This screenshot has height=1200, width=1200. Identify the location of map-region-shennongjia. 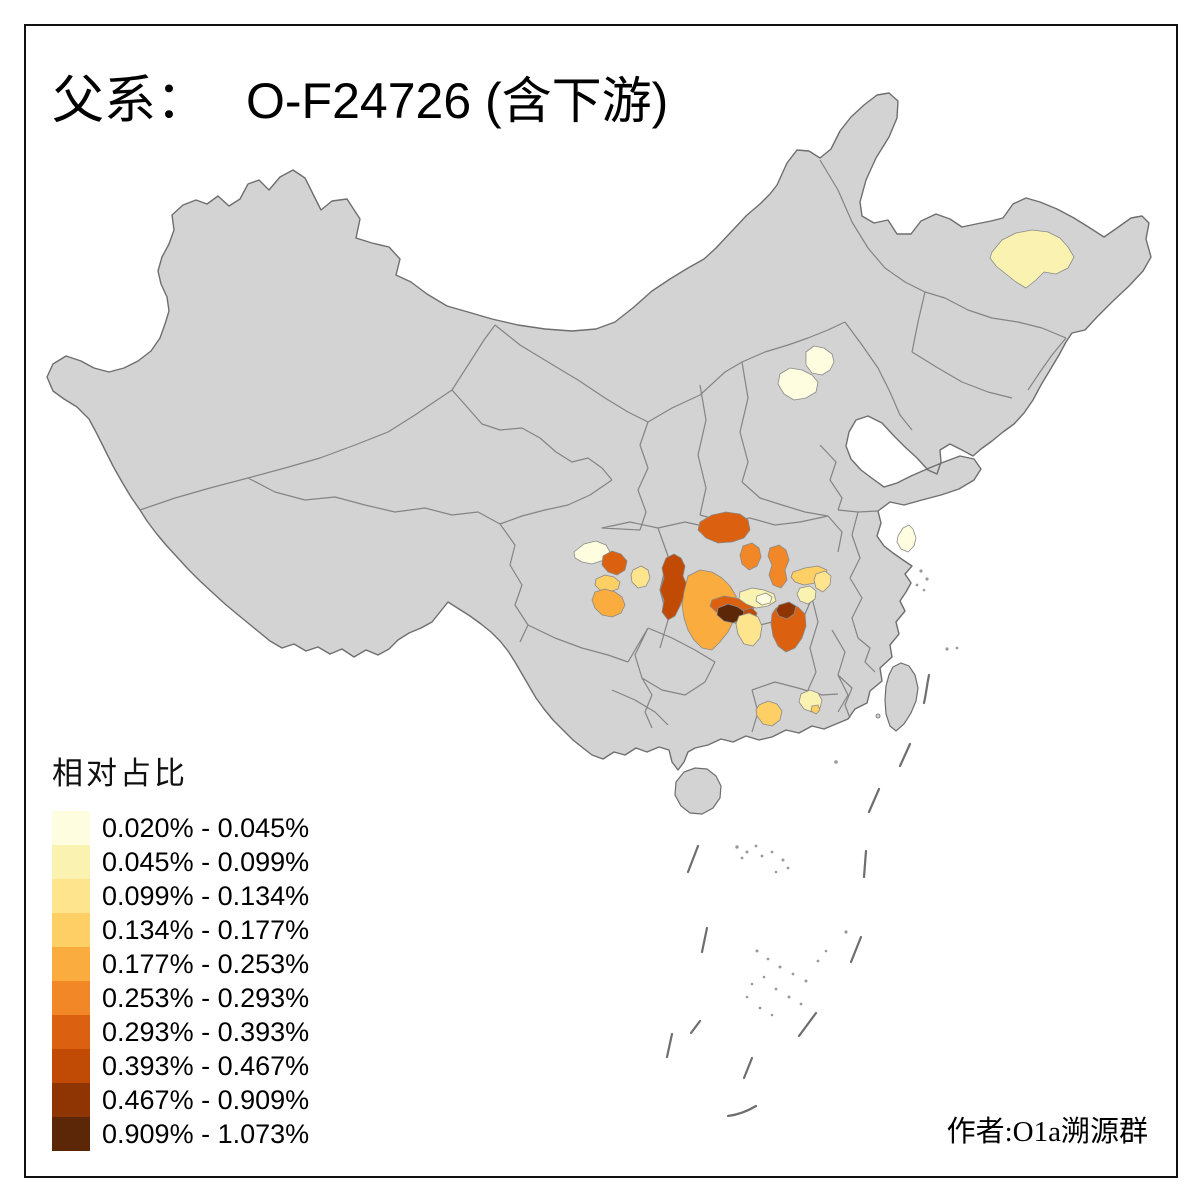
(750, 556).